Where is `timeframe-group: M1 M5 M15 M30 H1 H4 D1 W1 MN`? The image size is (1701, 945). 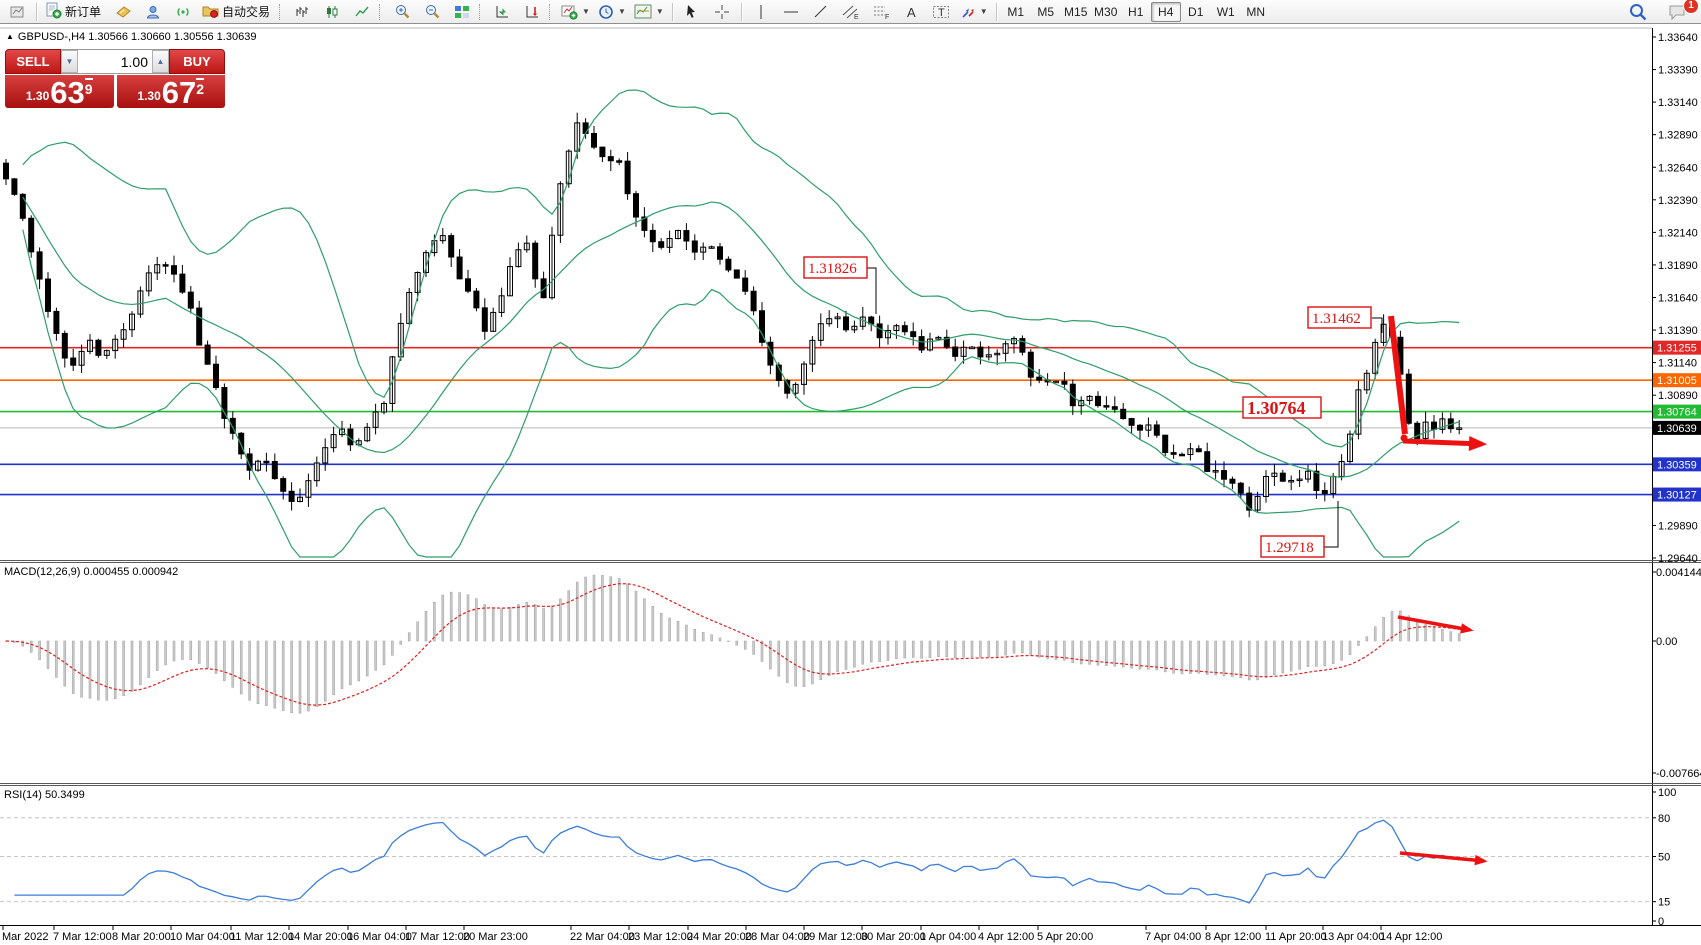 timeframe-group: M1 M5 M15 M30 H1 H4 D1 W1 MN is located at coordinates (1136, 11).